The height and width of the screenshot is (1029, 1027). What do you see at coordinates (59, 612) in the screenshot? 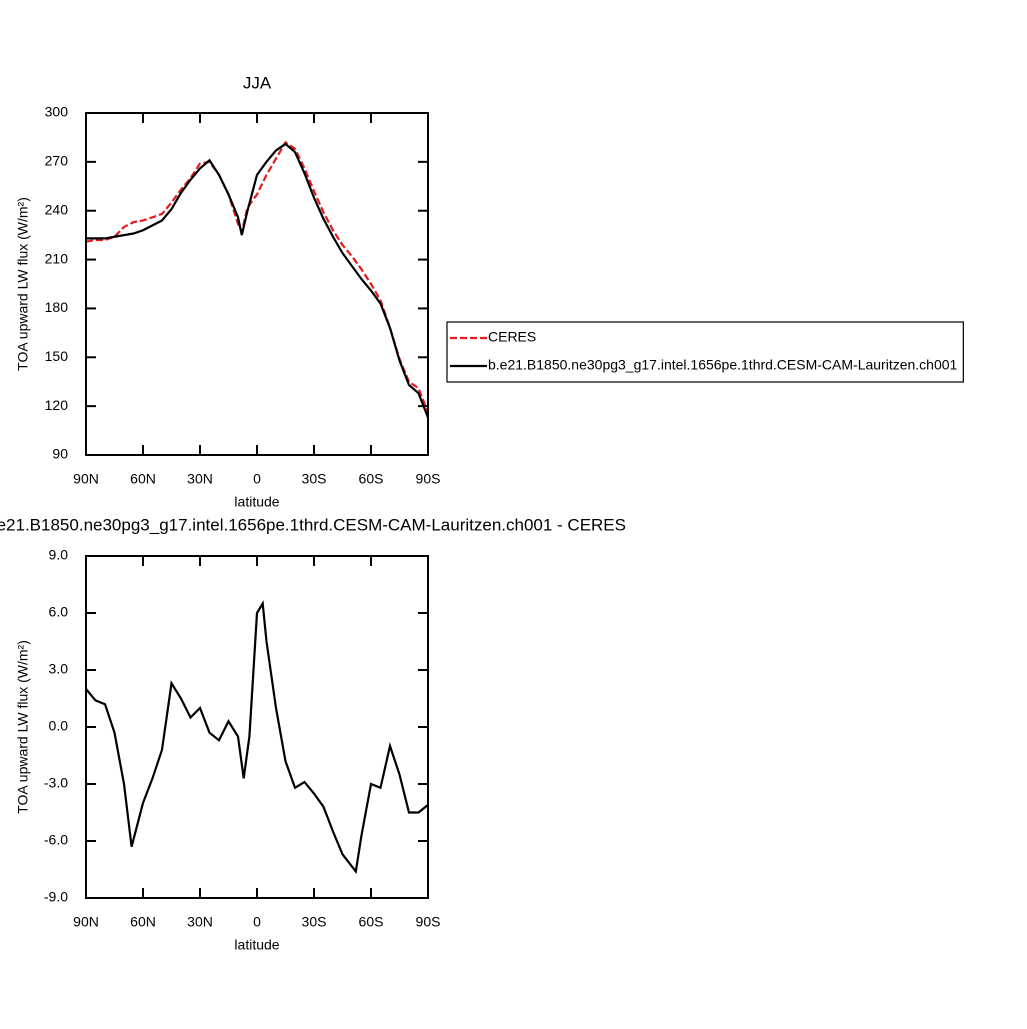
I see `y-tick-label: 6.0` at bounding box center [59, 612].